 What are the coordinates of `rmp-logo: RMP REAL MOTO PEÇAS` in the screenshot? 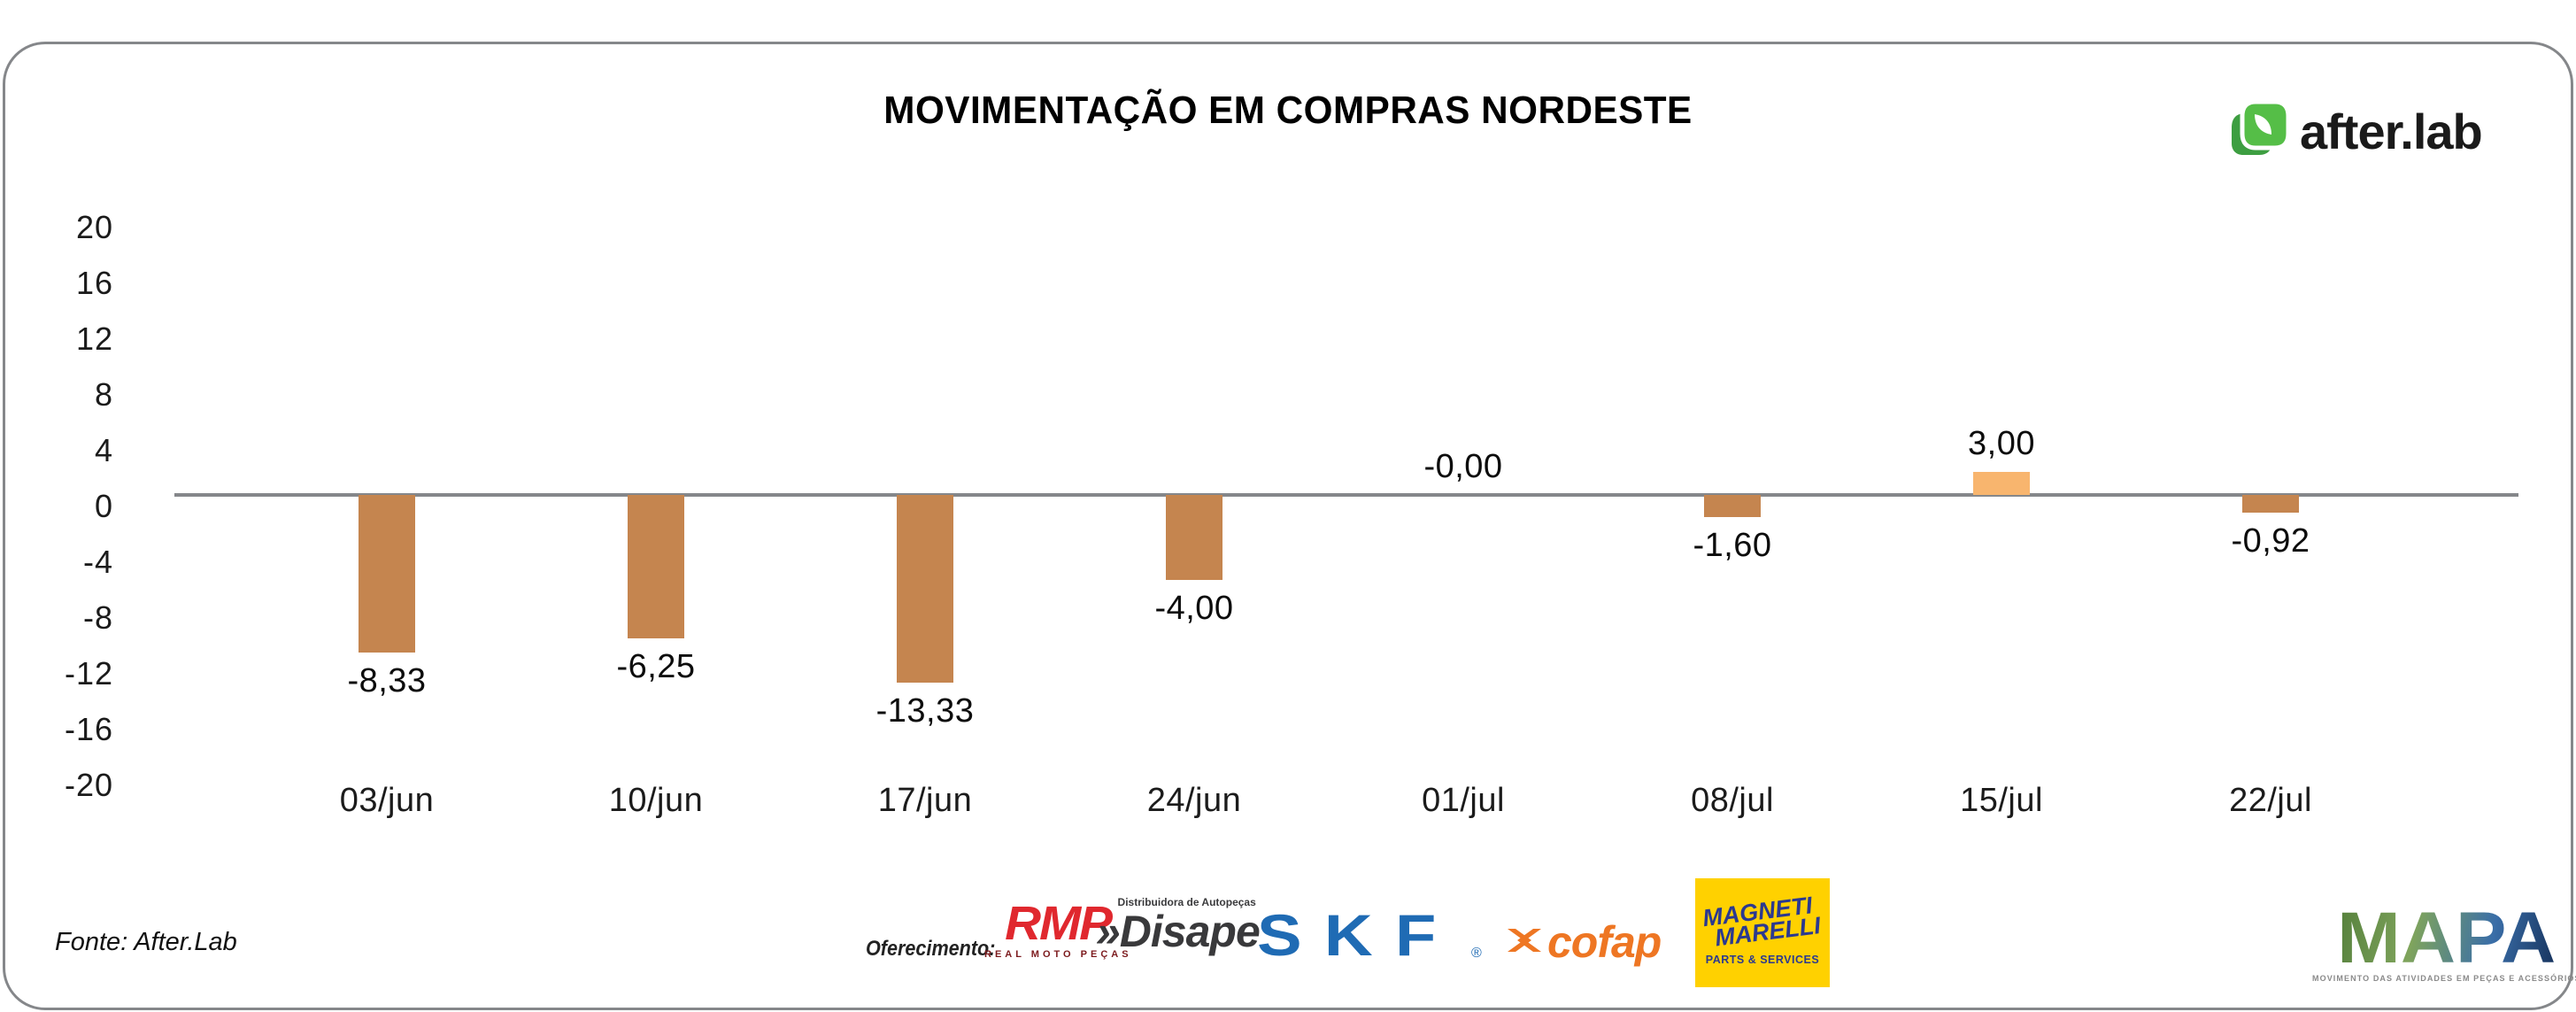 It's located at (1058, 928).